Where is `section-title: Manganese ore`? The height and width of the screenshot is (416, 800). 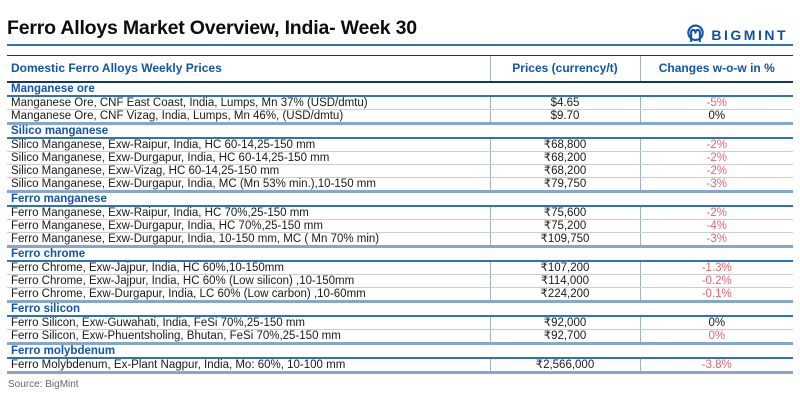
section-title: Manganese ore is located at coordinates (400, 89).